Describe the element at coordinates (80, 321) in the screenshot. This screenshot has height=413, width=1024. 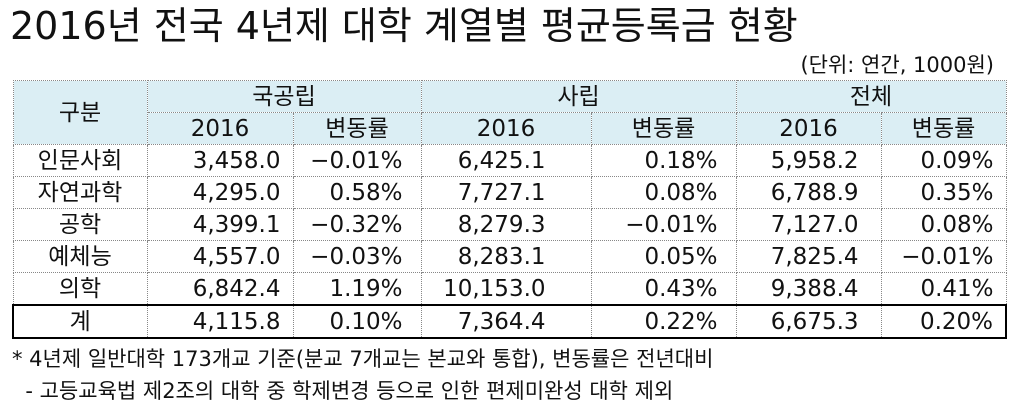
I see `row-label: 계` at that location.